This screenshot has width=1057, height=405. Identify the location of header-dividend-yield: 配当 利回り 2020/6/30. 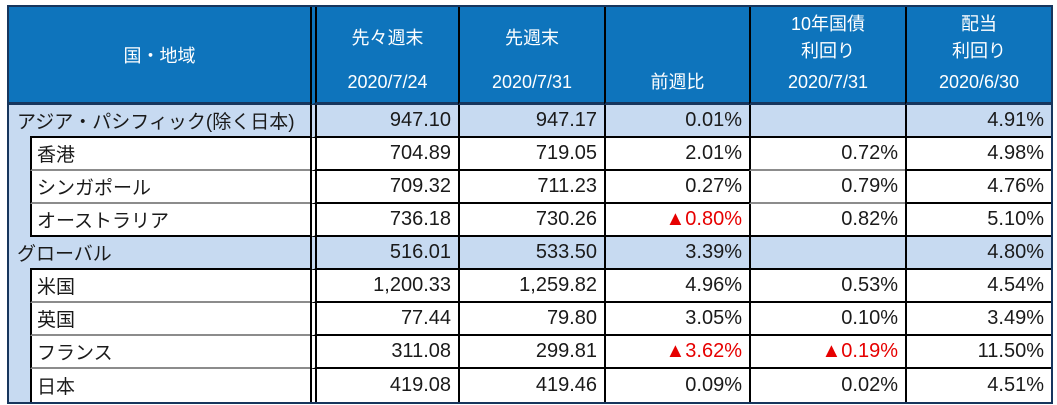
(978, 56).